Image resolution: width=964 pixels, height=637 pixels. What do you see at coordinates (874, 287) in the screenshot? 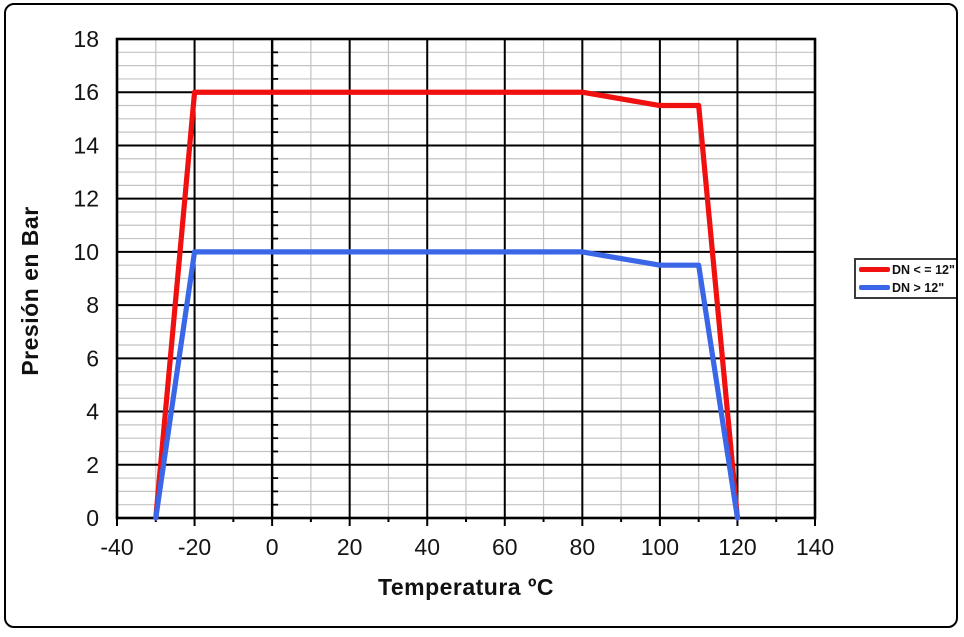
I see `legend-swatch-blue-line` at bounding box center [874, 287].